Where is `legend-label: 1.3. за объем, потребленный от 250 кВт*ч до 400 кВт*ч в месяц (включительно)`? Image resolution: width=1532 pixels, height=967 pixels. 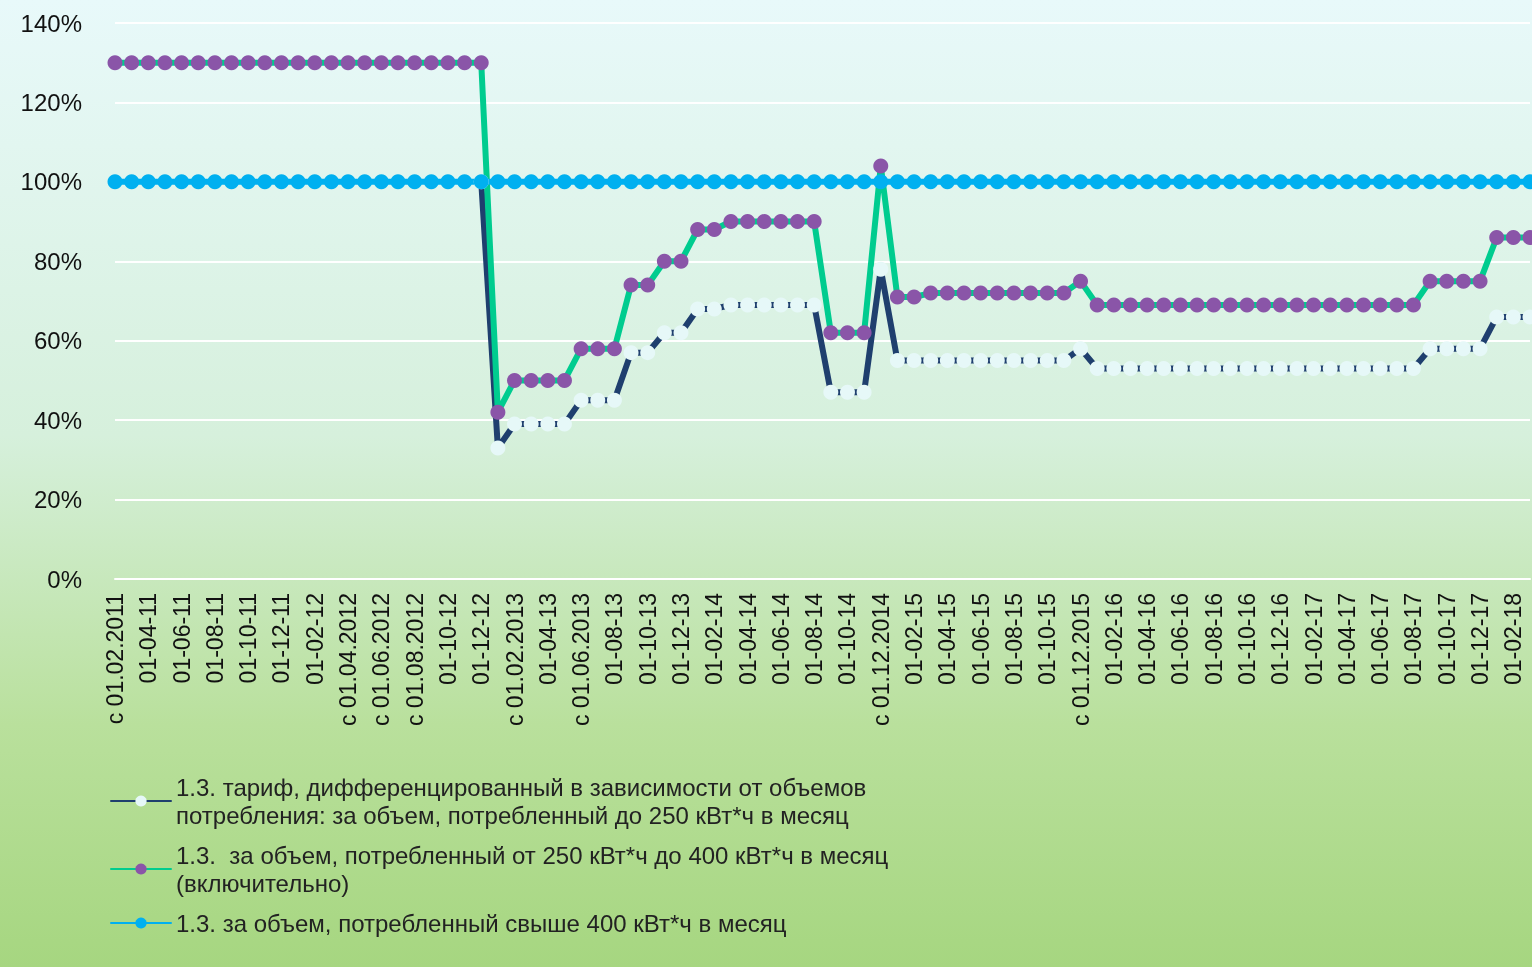
legend-label: 1.3. за объем, потребленный от 250 кВт*ч до 400 кВт*ч в месяц (включительно) is located at coordinates (535, 869).